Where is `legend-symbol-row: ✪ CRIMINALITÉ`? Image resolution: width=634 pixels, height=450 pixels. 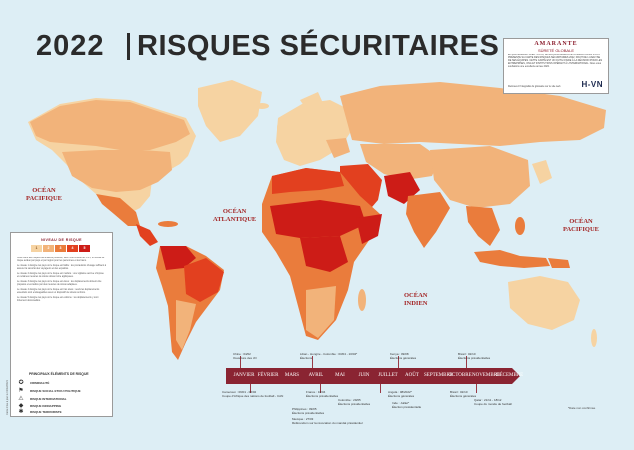 legend-symbol-row: ✪ CRIMINALITÉ is located at coordinates (33, 383).